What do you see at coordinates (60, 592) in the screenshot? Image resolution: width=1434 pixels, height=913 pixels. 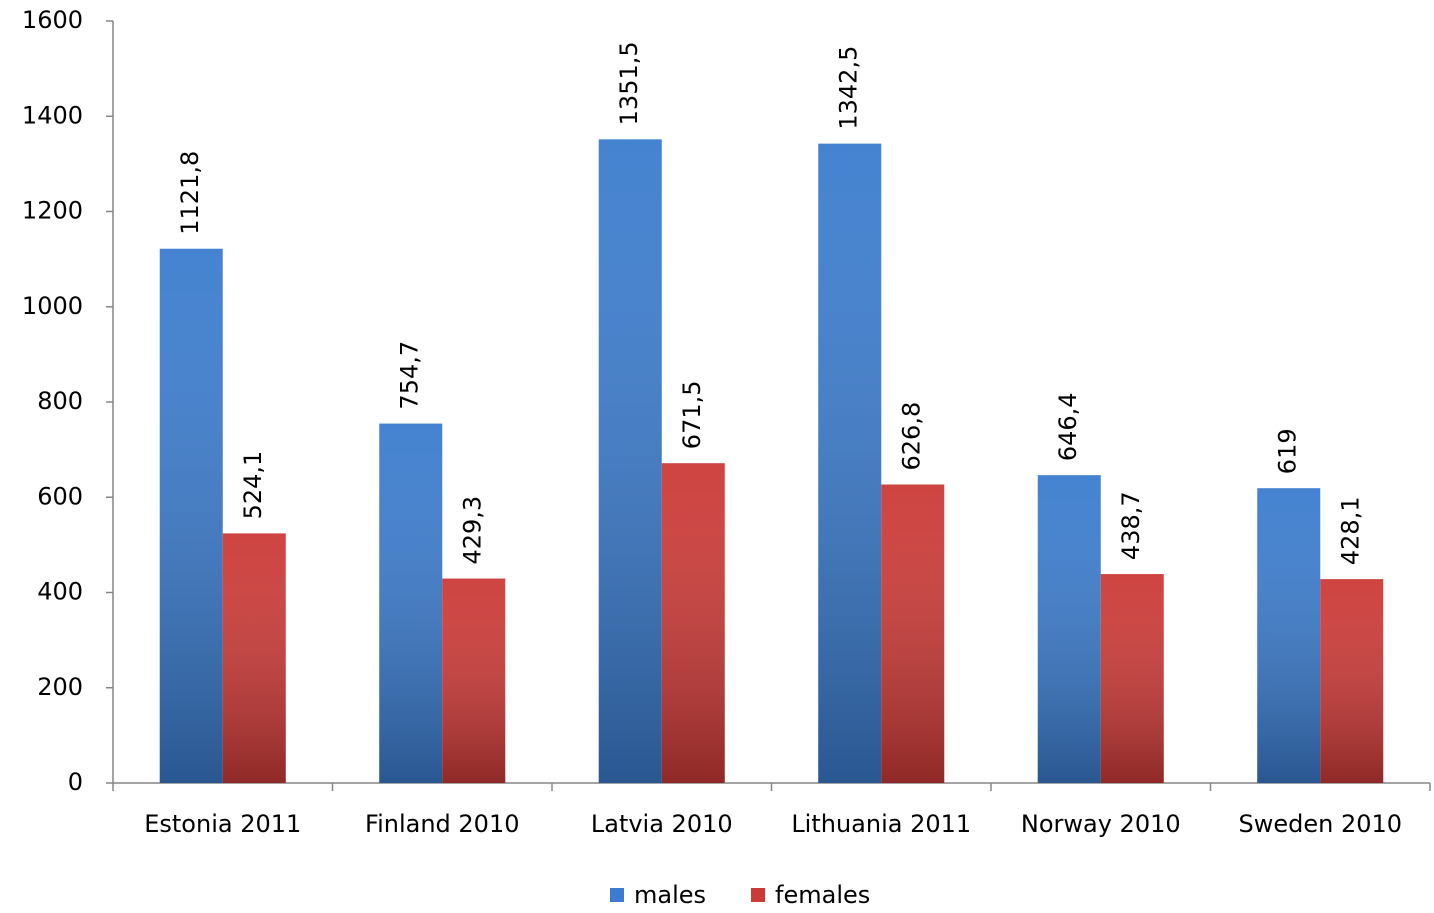 I see `y-tick-label: 400` at bounding box center [60, 592].